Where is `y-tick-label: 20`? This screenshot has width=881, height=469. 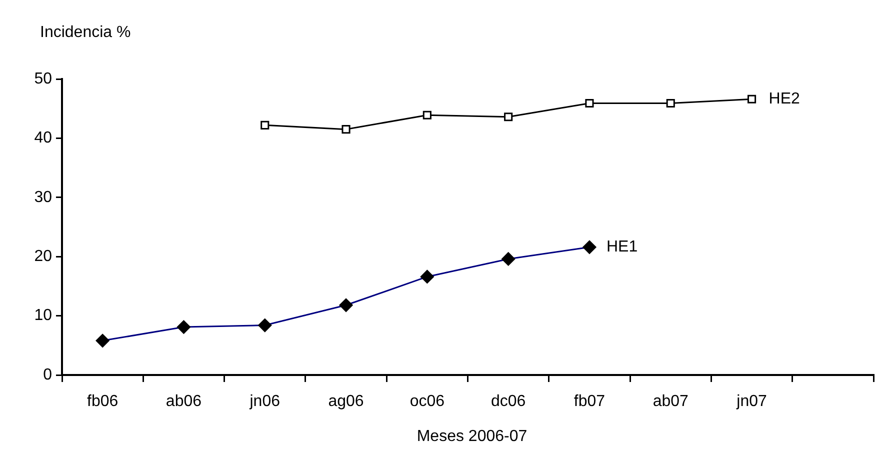
y-tick-label: 20 is located at coordinates (43, 257).